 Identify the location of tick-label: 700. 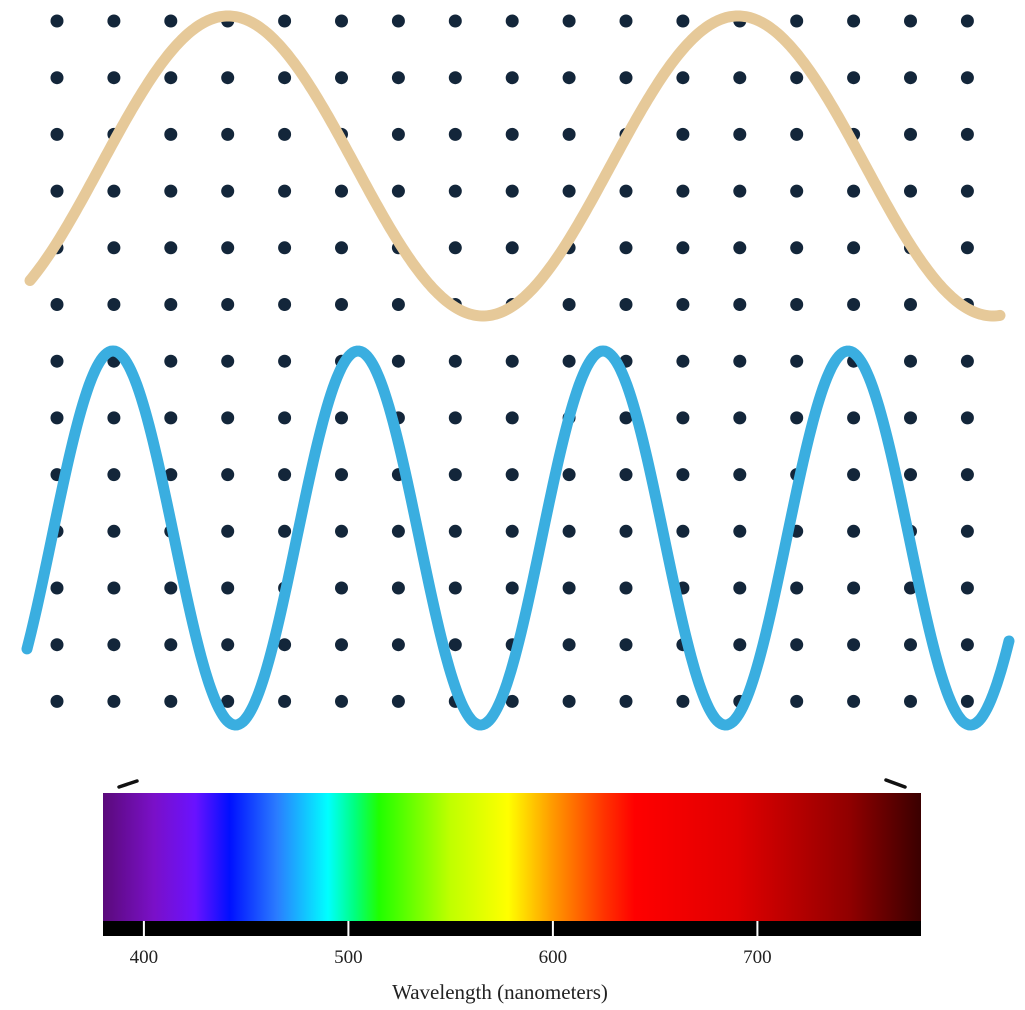
(757, 957).